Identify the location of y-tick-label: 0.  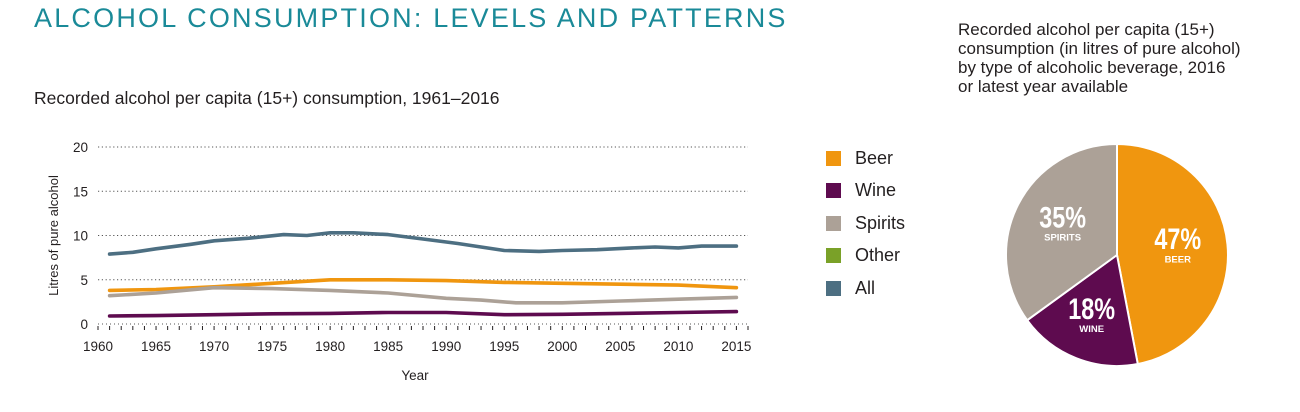
(84, 324).